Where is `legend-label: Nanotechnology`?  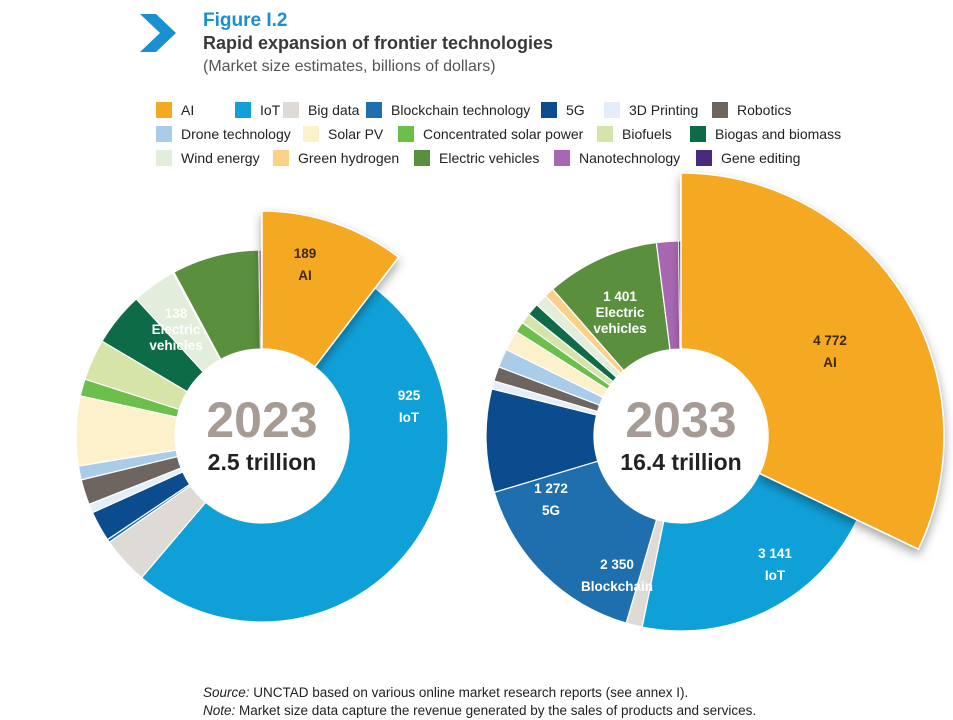
legend-label: Nanotechnology is located at coordinates (630, 158).